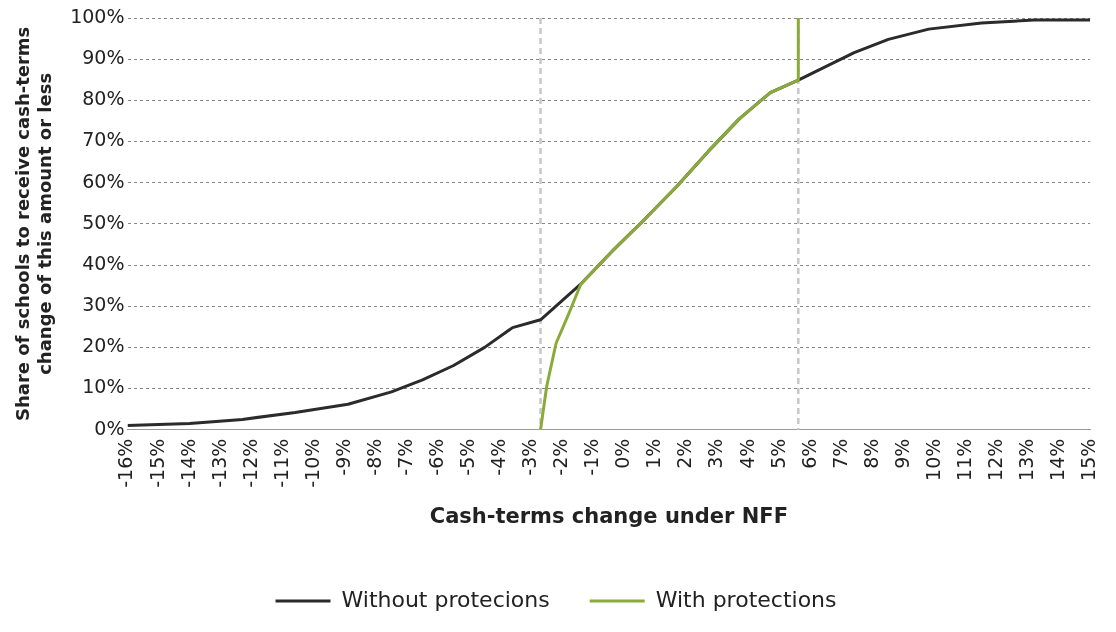 This screenshot has width=1116, height=632. I want to click on x-tick-label: -2%, so click(560, 457).